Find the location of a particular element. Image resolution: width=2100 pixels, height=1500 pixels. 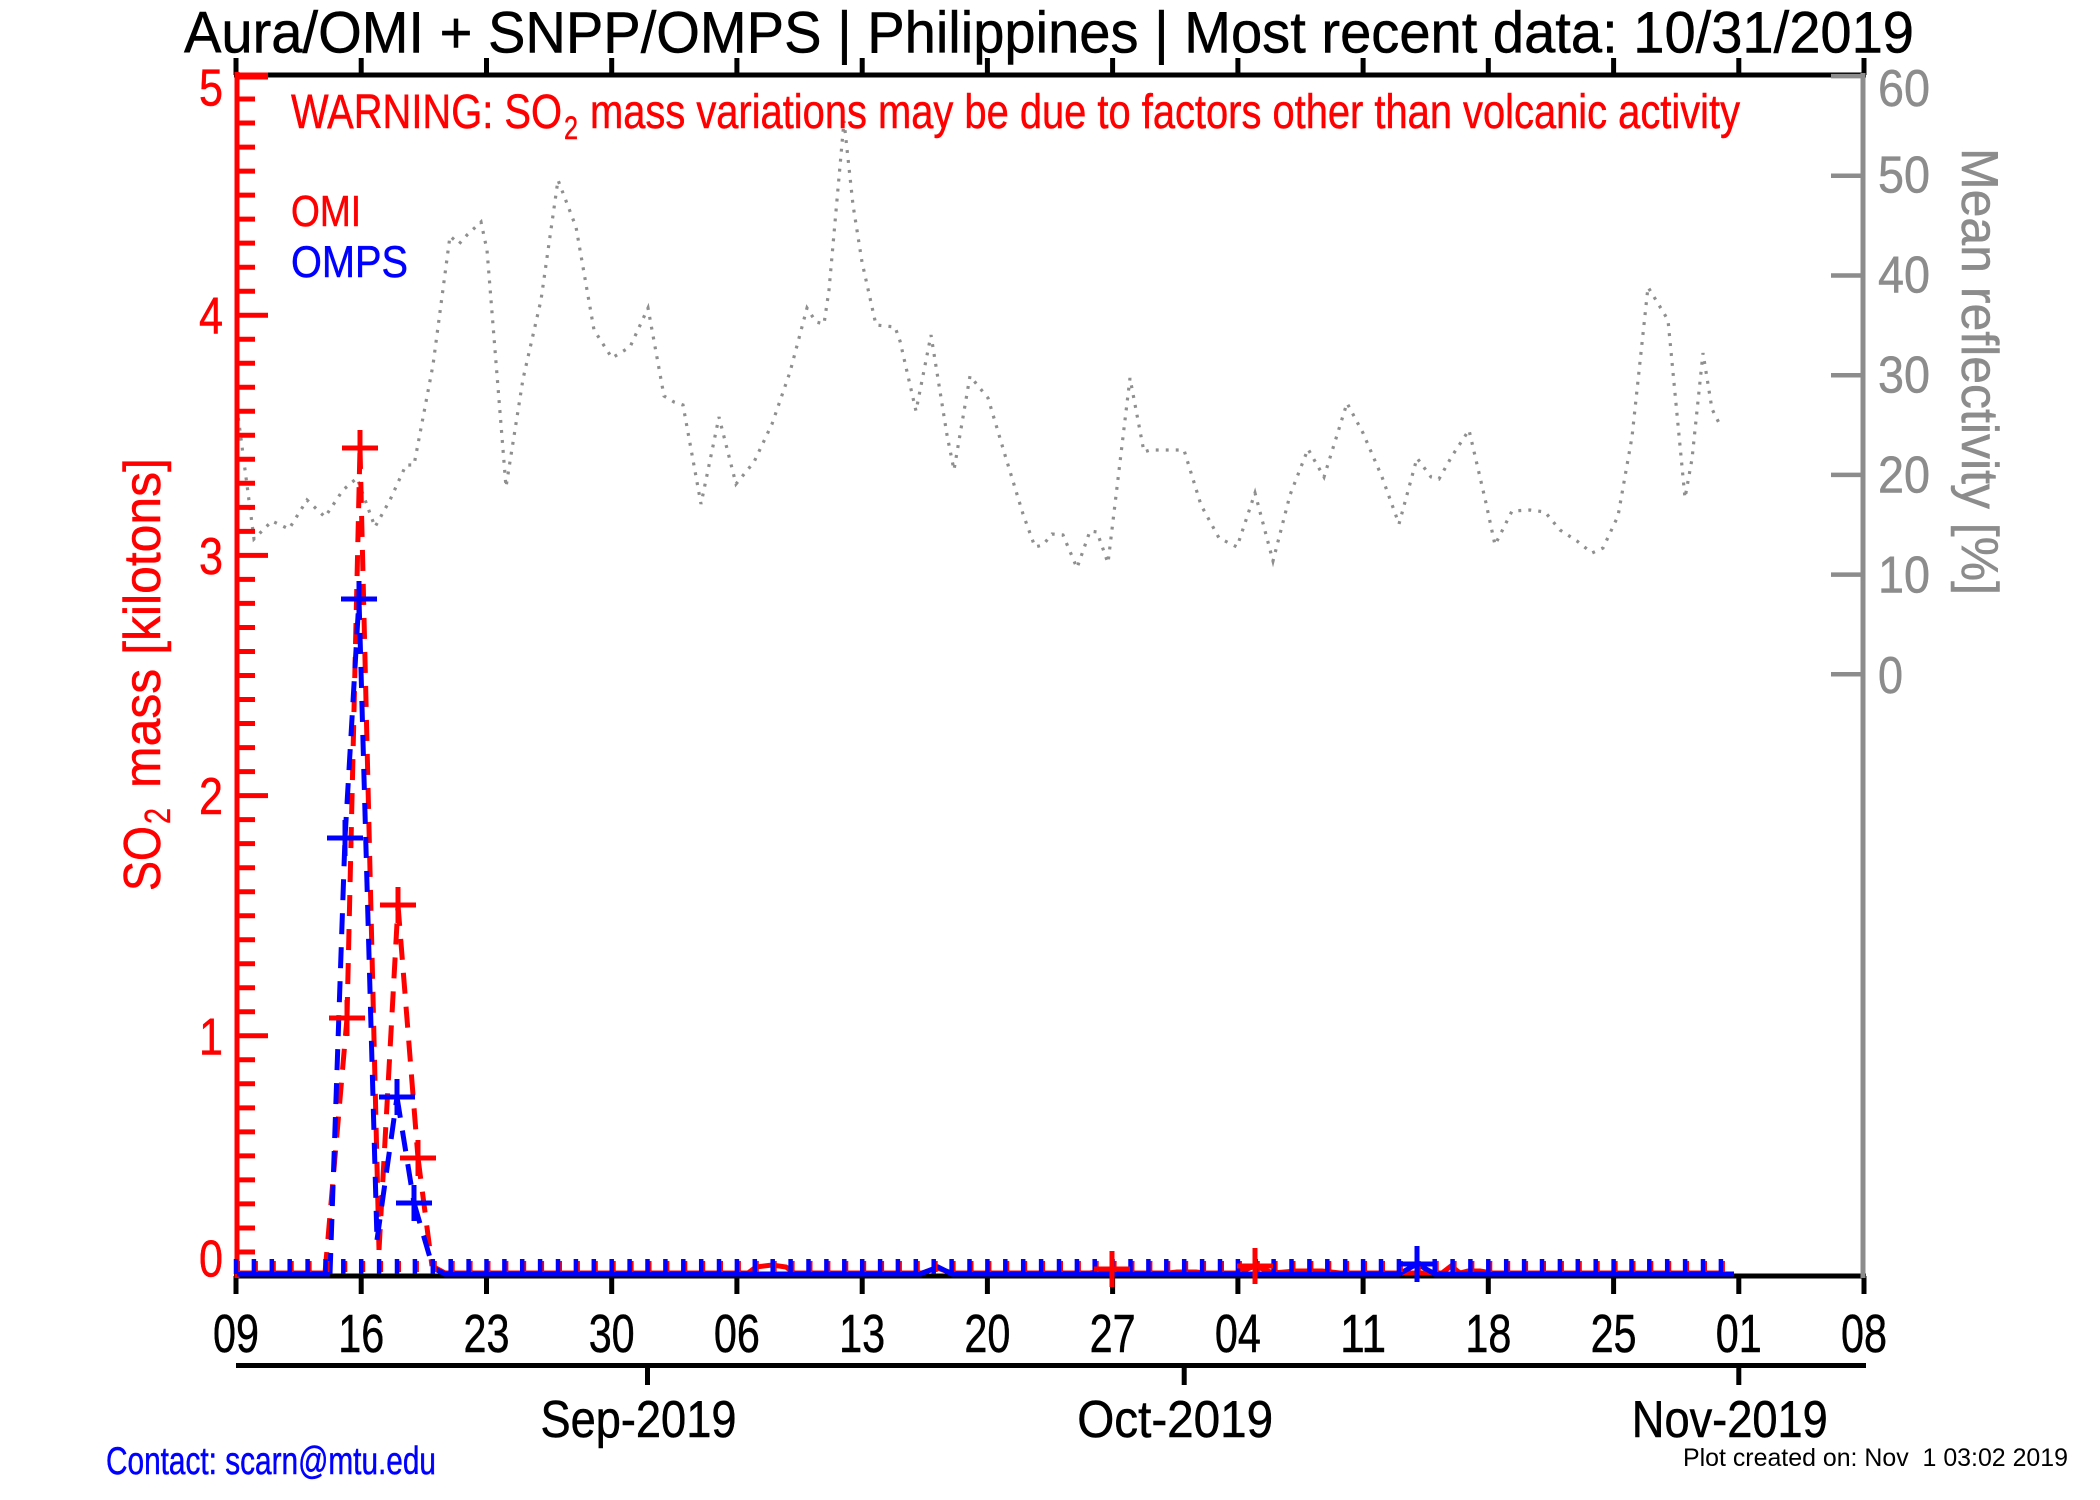

svg-text: 1 is located at coordinates (211, 1037).